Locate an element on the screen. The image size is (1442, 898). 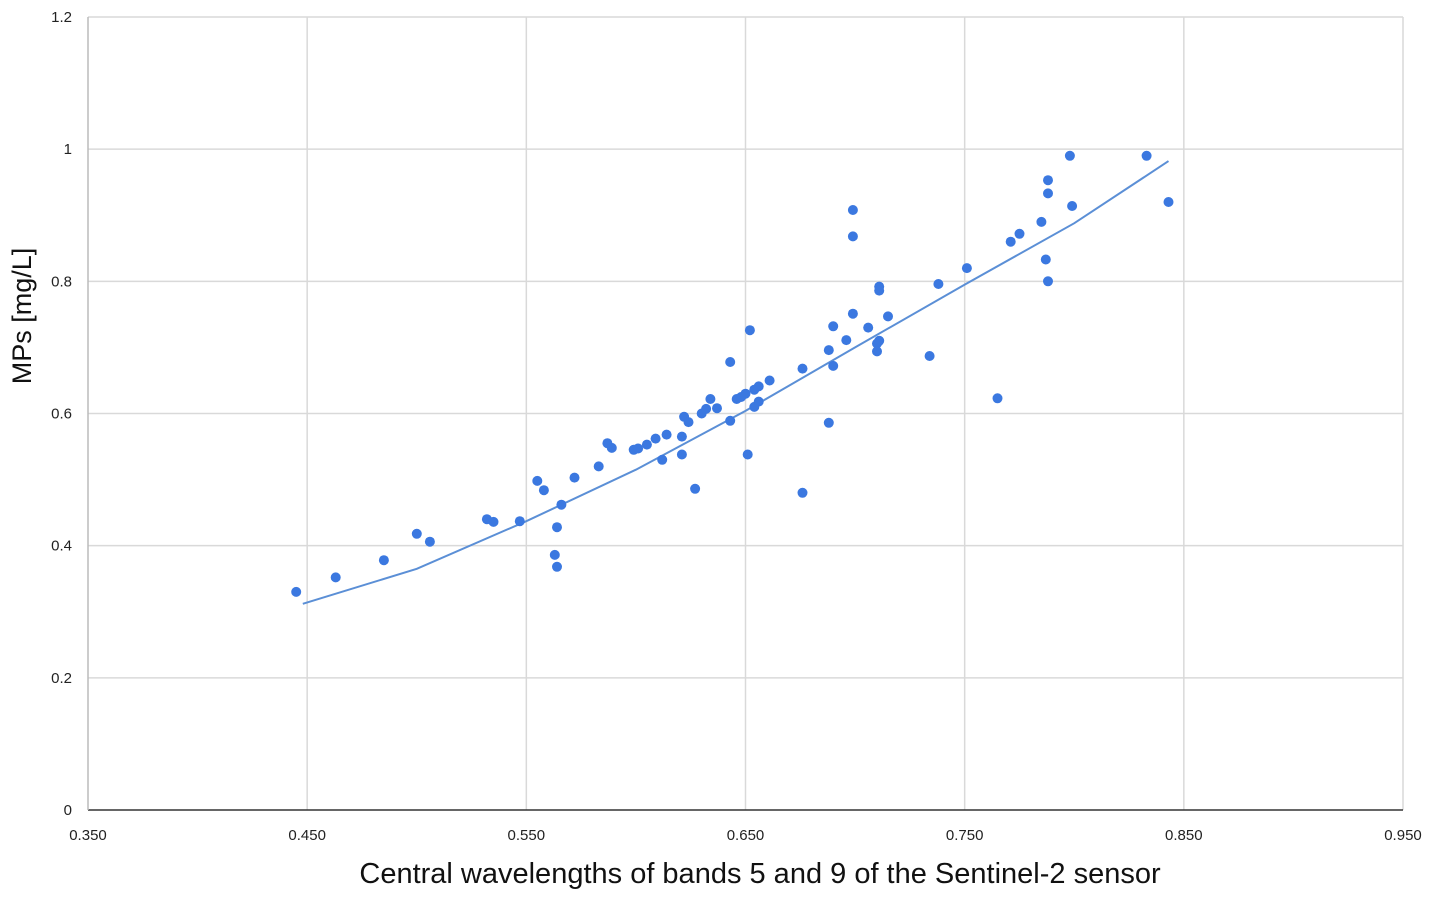
x-tick-label: 0.450 is located at coordinates (307, 835).